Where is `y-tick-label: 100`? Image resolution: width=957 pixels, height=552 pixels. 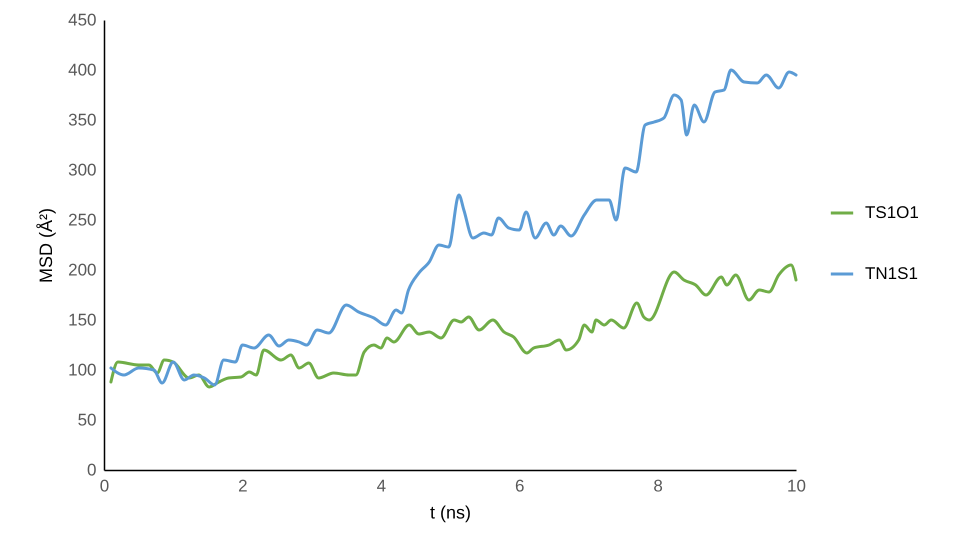
y-tick-label: 100 is located at coordinates (82, 370).